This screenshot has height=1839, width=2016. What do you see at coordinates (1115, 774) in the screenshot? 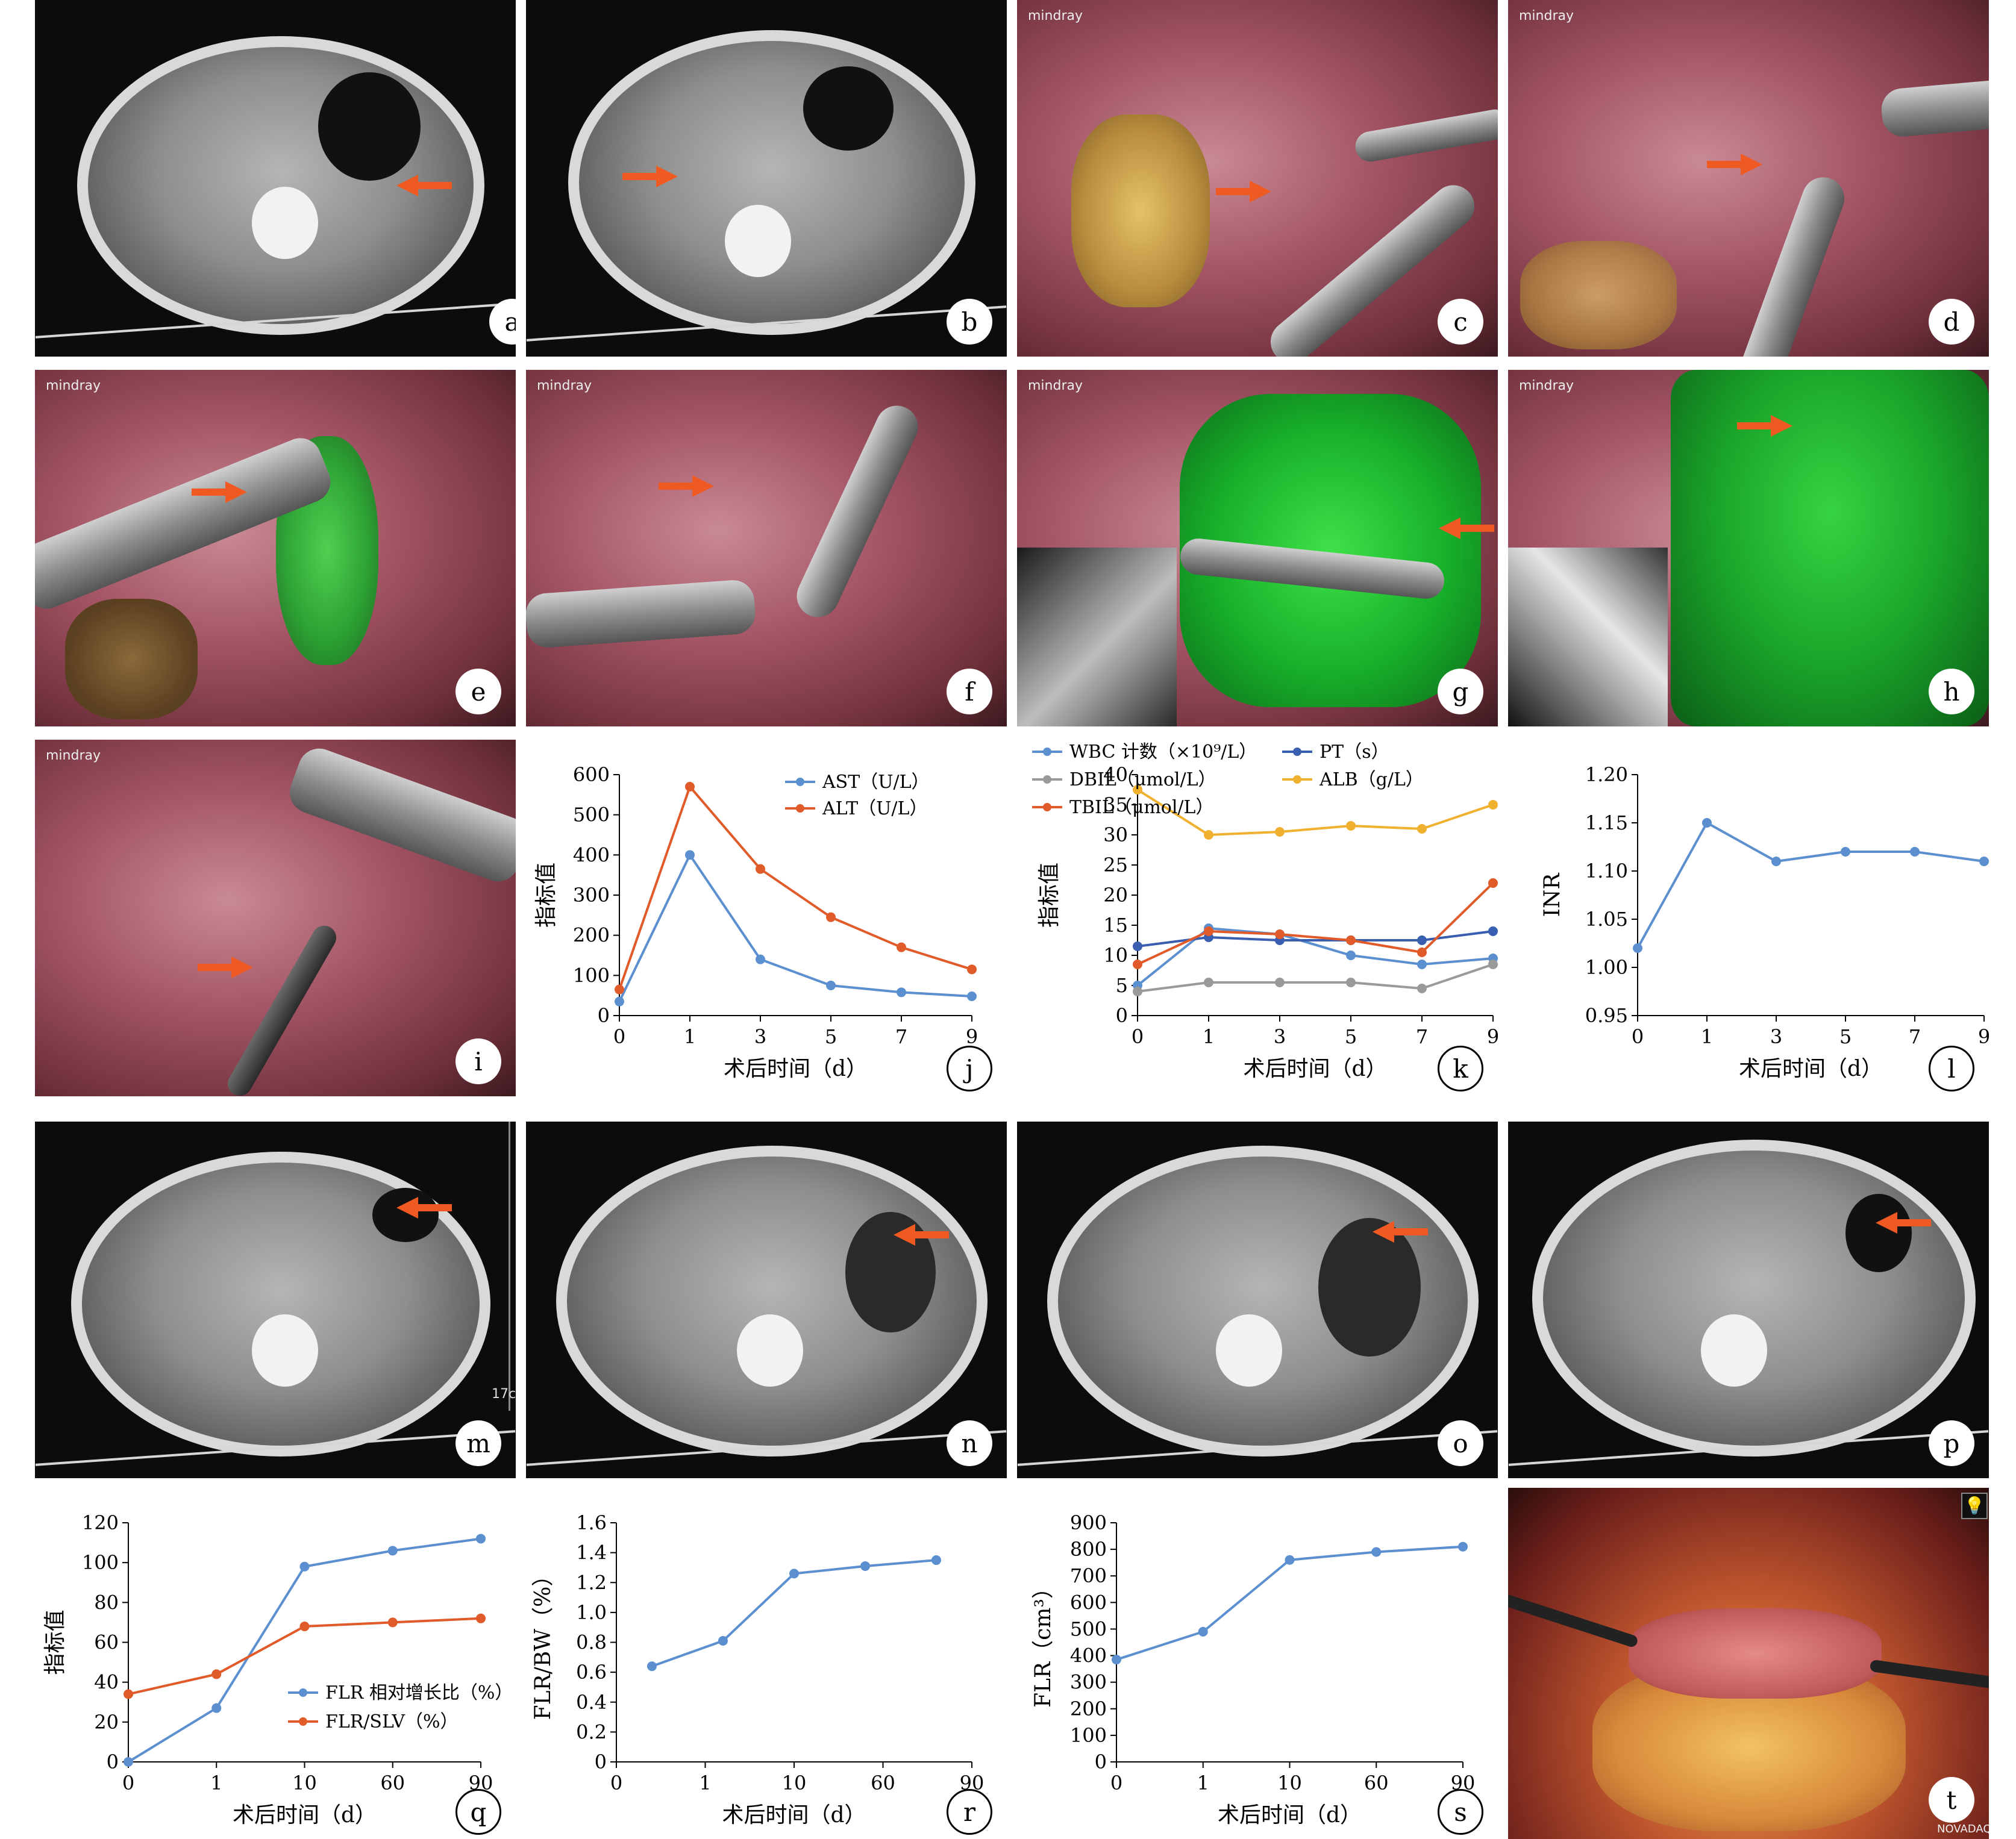
I see `y-tick-label: 40` at bounding box center [1115, 774].